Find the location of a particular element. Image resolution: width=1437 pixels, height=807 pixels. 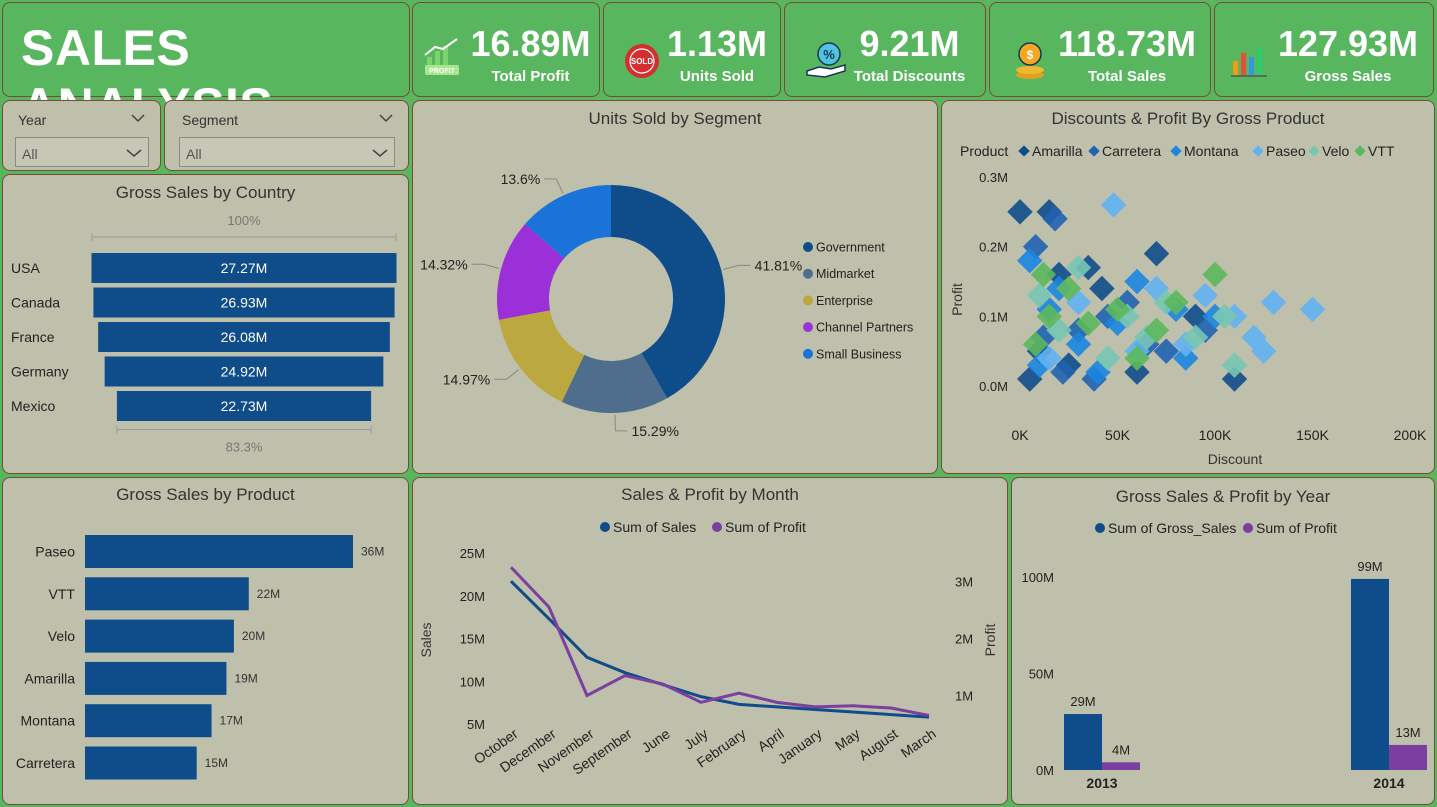

category-label: USA is located at coordinates (25, 268).